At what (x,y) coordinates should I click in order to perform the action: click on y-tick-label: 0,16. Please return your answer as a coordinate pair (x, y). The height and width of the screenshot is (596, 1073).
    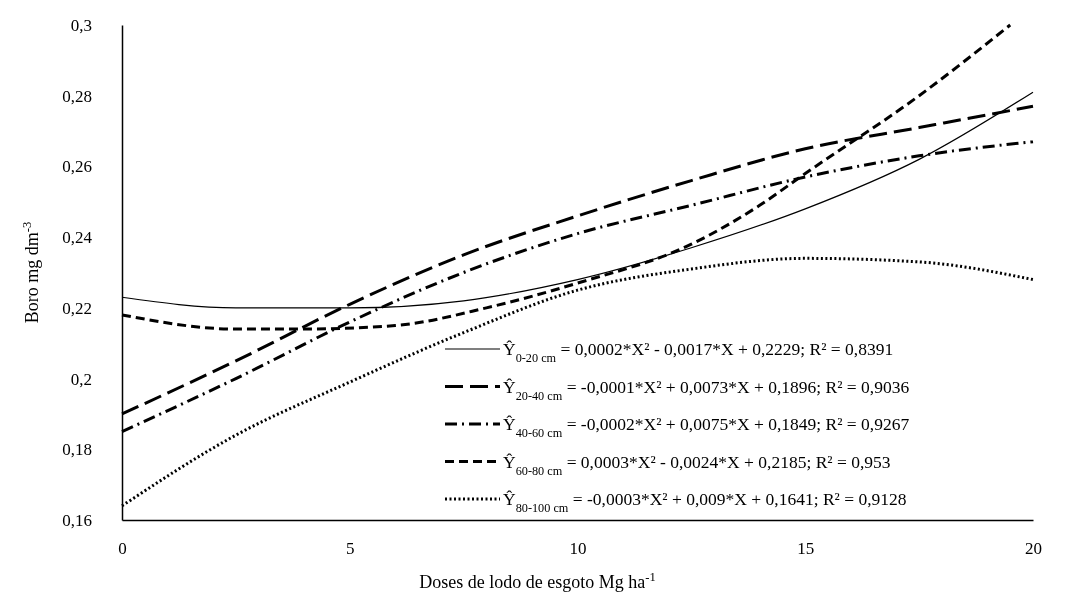
    Looking at the image, I should click on (77, 520).